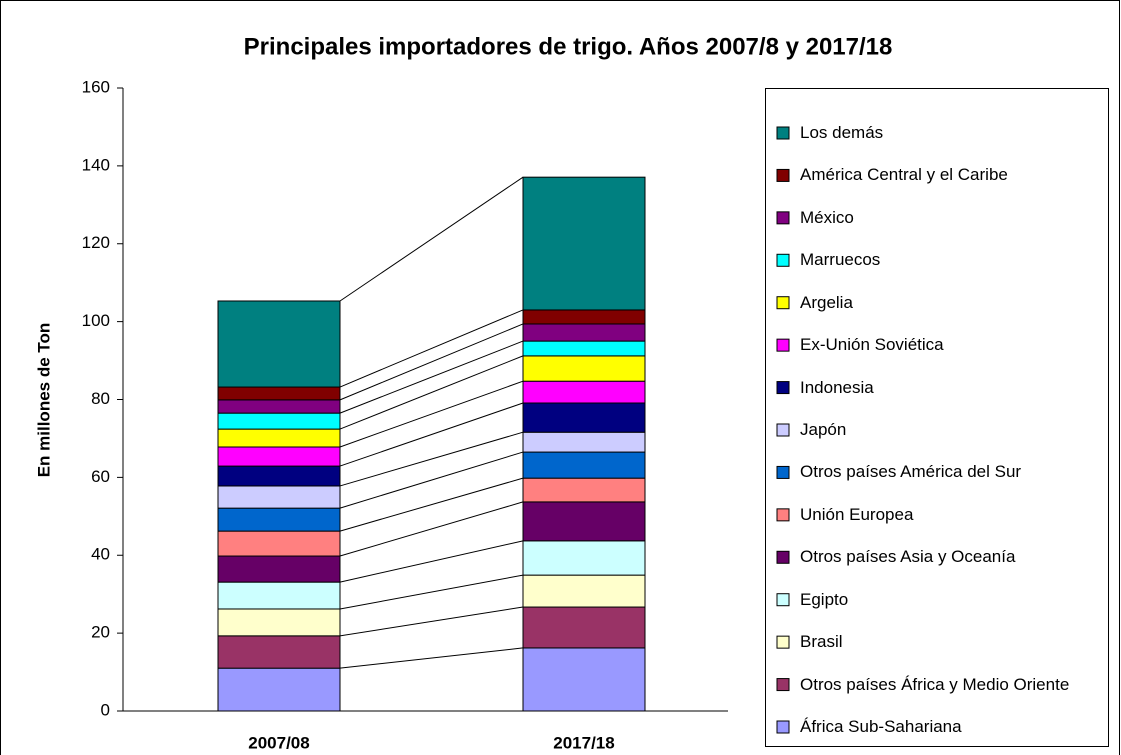 The height and width of the screenshot is (755, 1121). Describe the element at coordinates (826, 302) in the screenshot. I see `legend-label: Argelia` at that location.